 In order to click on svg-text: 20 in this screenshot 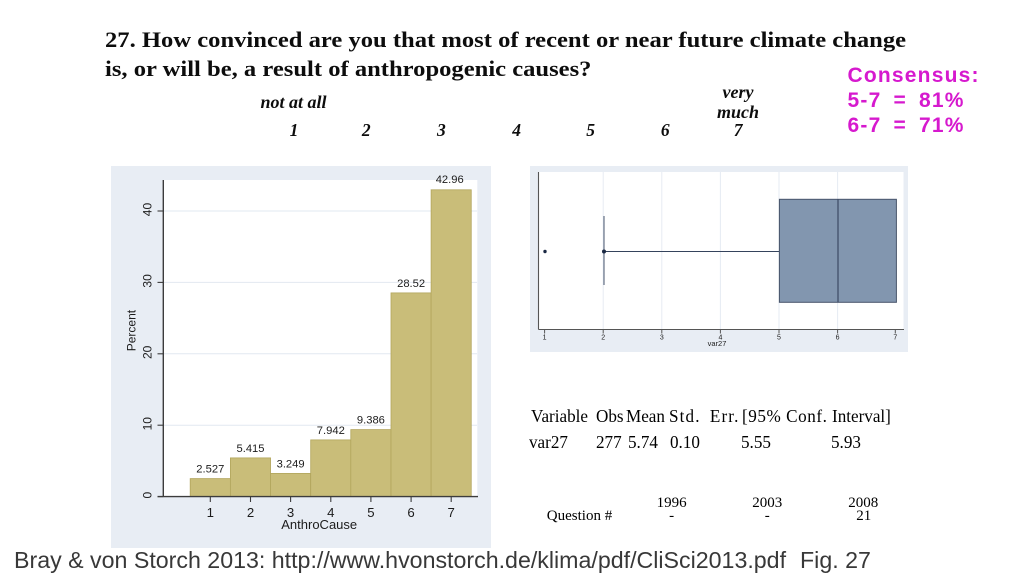, I will do `click(148, 352)`.